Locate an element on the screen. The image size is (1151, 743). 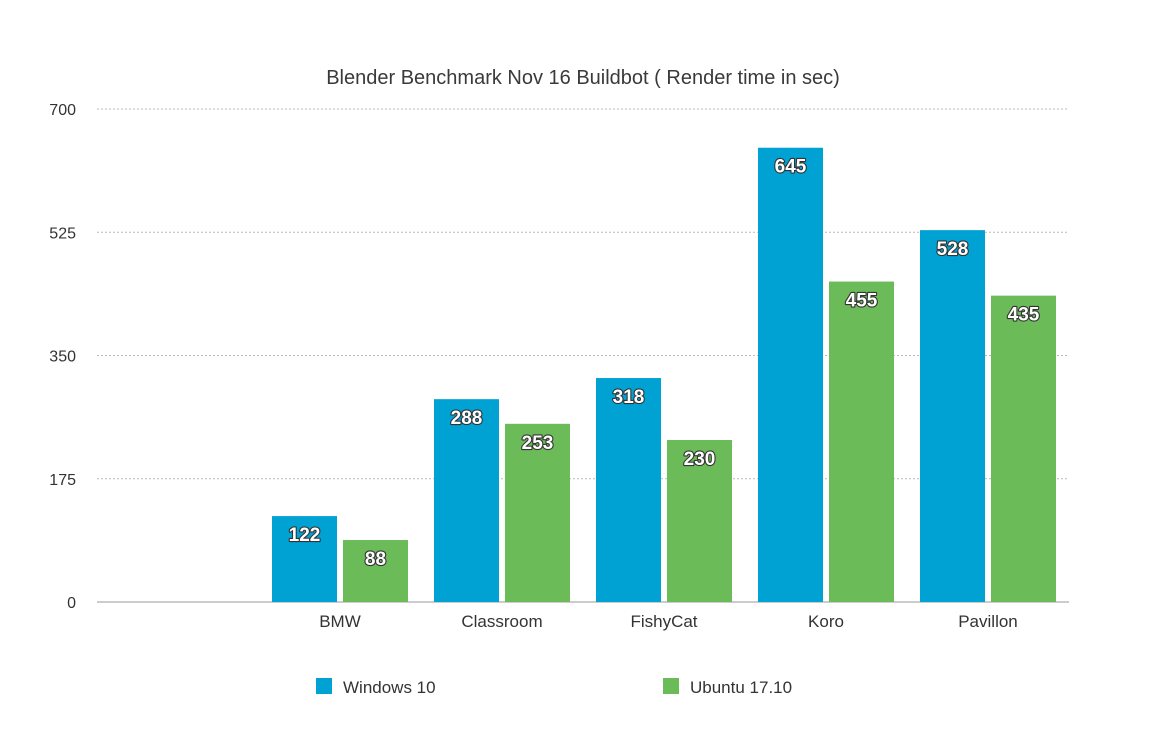
data-label: 288 is located at coordinates (467, 418).